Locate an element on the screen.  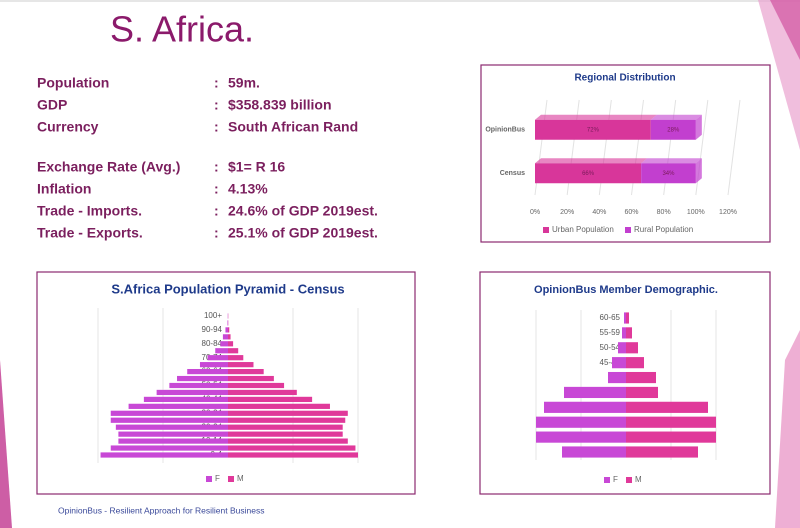
legend-label: Rural Population is located at coordinates (663, 229).